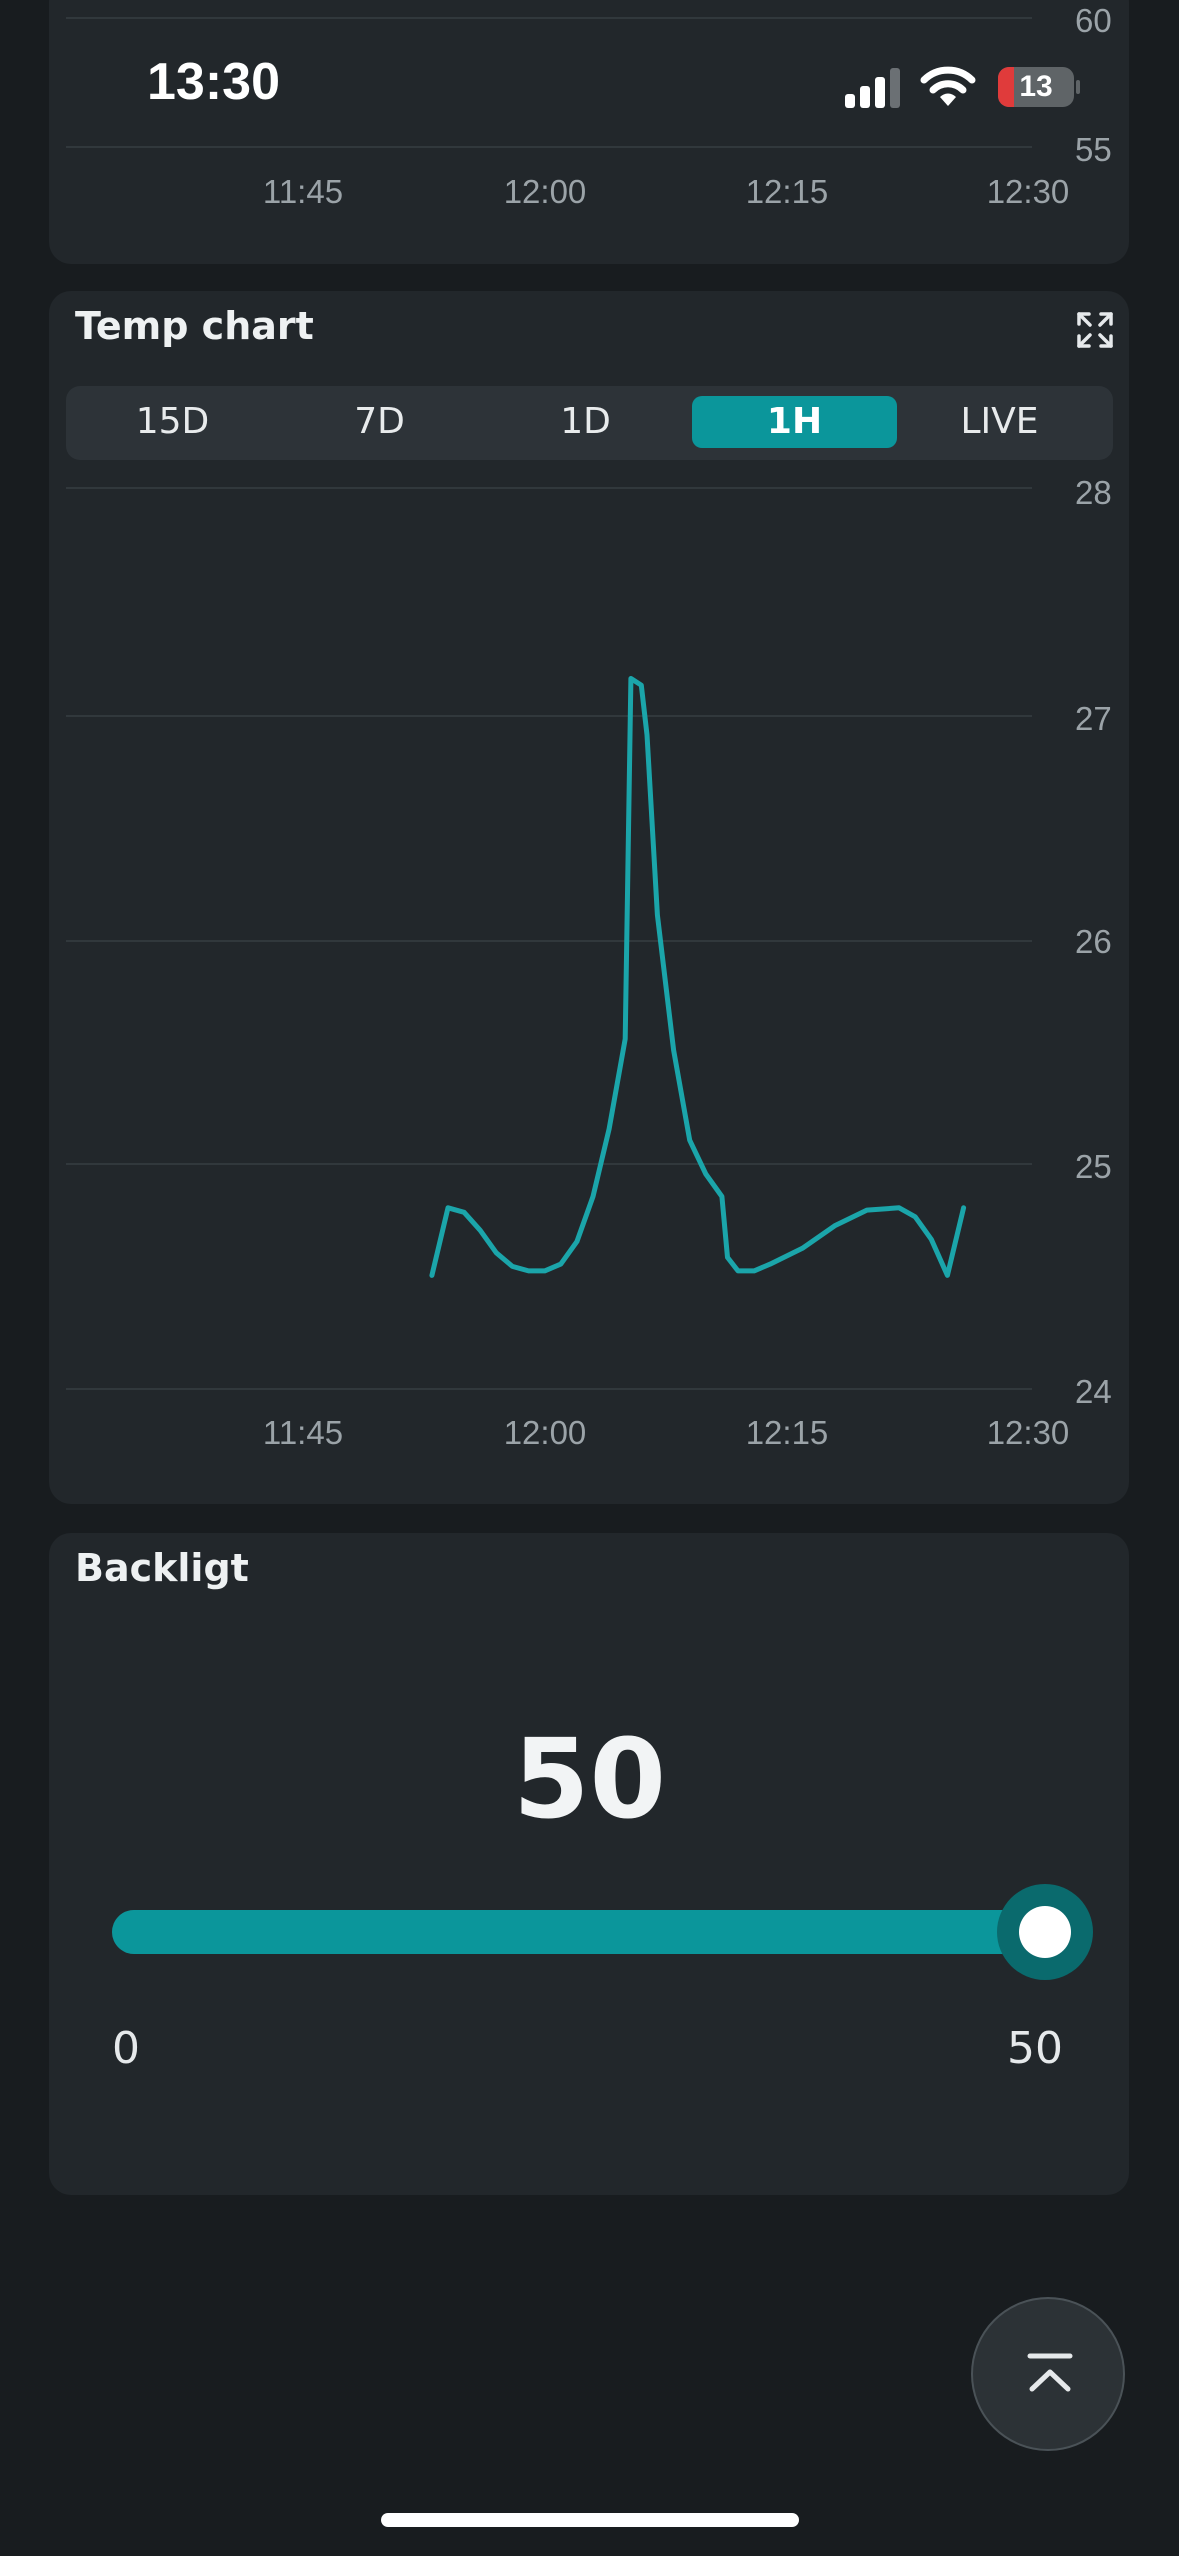  What do you see at coordinates (1093, 20) in the screenshot?
I see `top-y-tick: 60` at bounding box center [1093, 20].